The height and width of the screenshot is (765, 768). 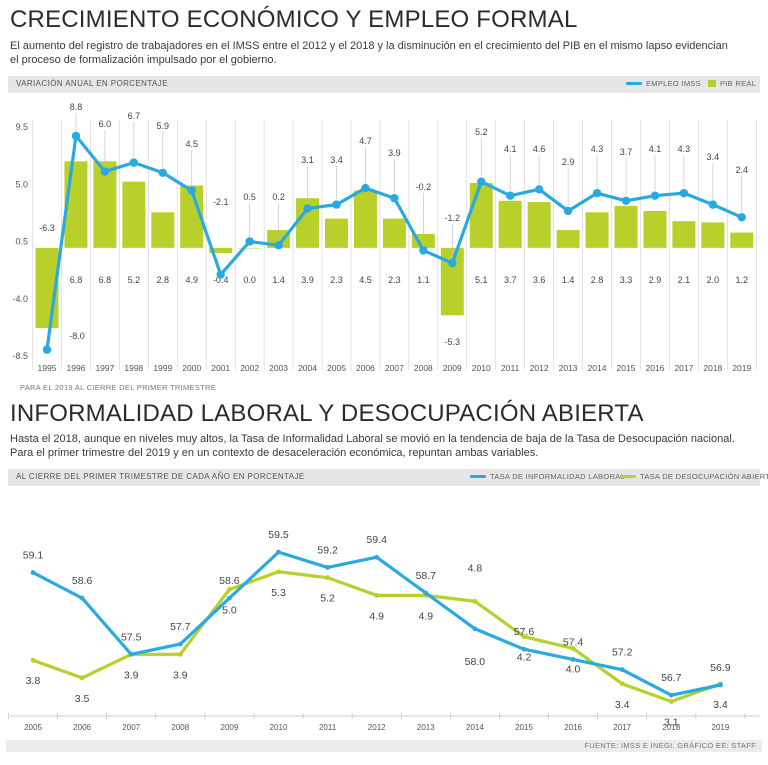 What do you see at coordinates (105, 171) in the screenshot?
I see `point-empleo-1997` at bounding box center [105, 171].